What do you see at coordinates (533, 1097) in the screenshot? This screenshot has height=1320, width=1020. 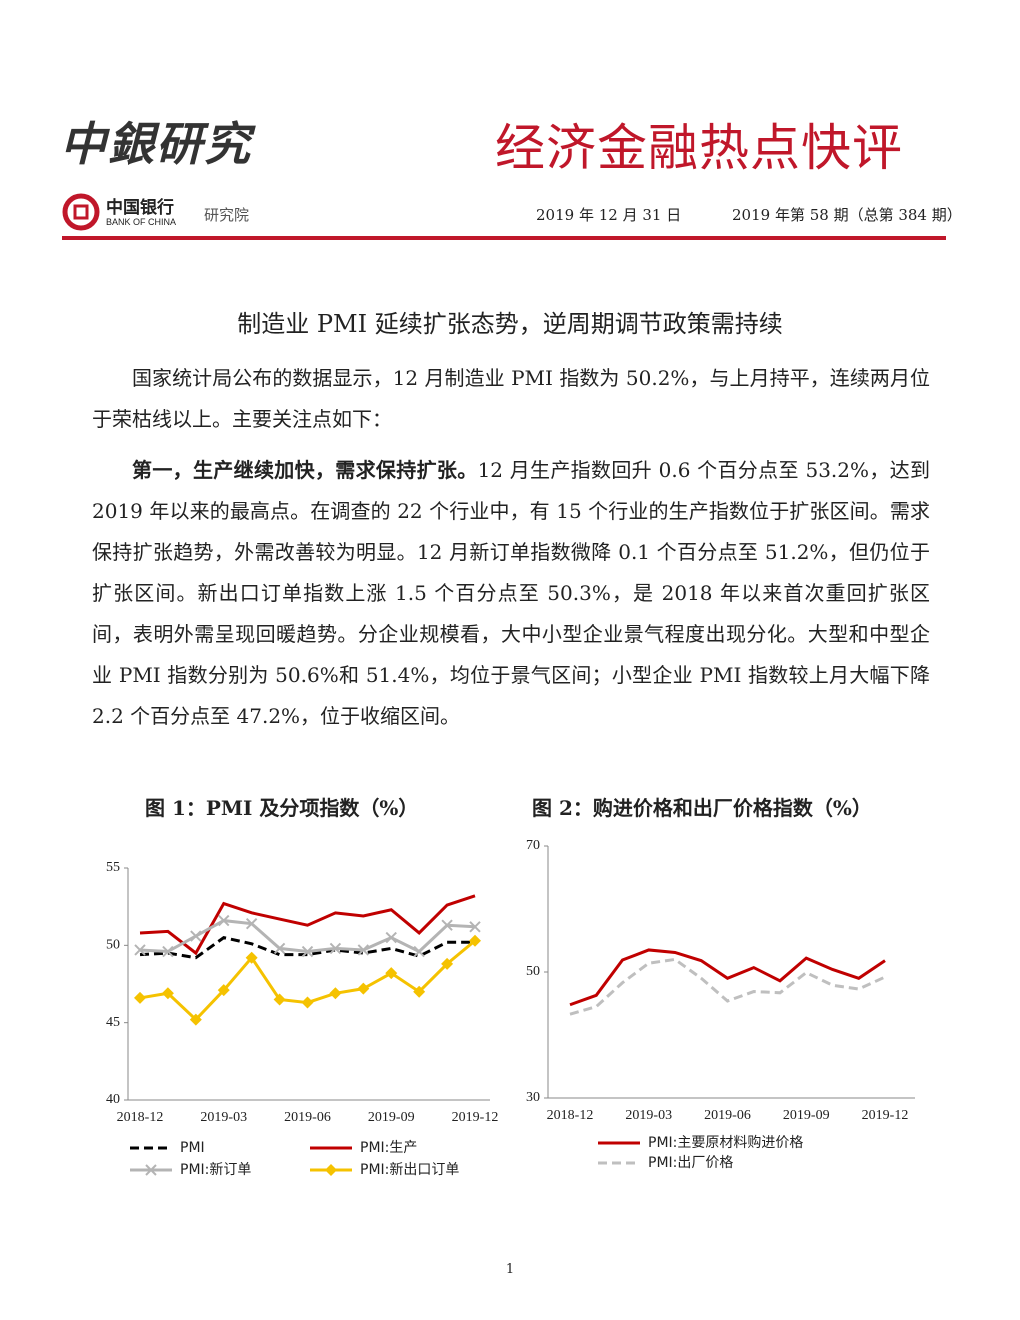 I see `y-tick-label: 30` at bounding box center [533, 1097].